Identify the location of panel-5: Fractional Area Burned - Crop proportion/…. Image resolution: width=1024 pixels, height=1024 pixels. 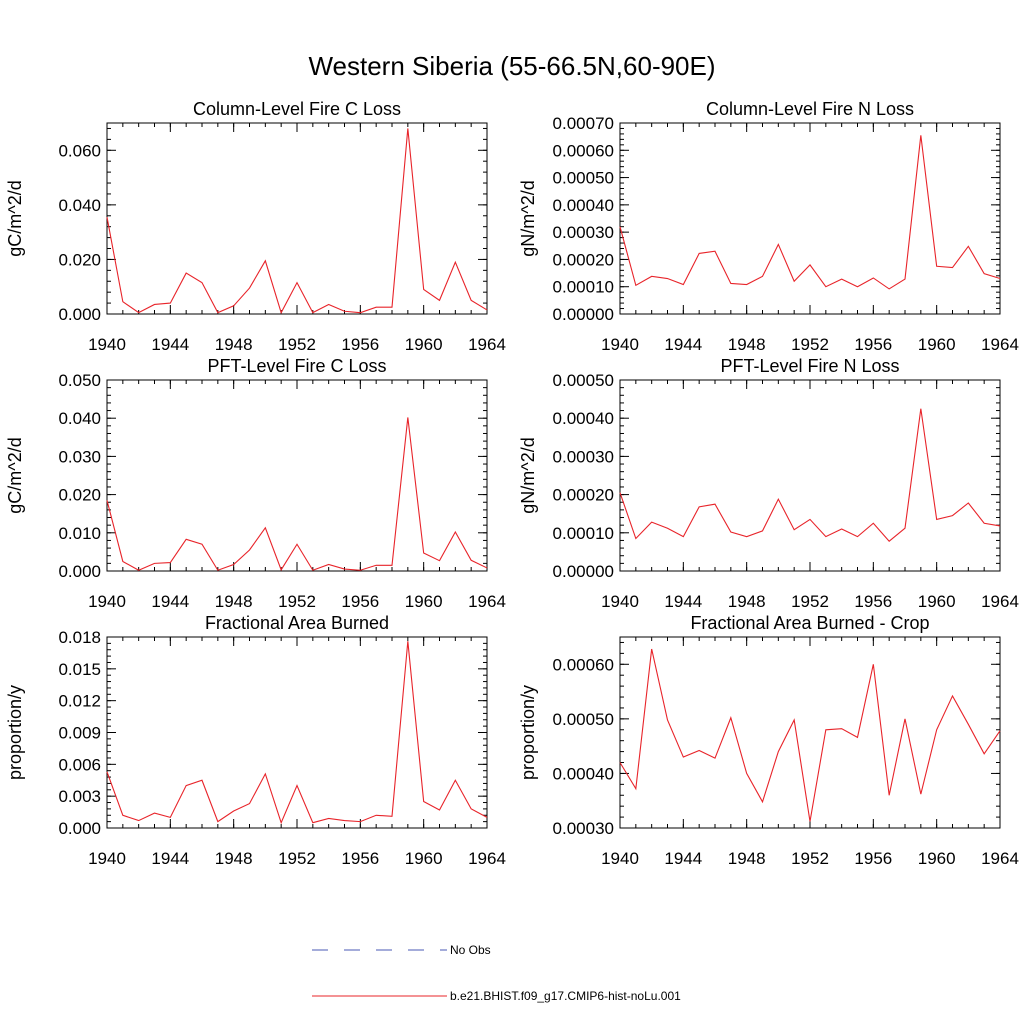
(768, 740).